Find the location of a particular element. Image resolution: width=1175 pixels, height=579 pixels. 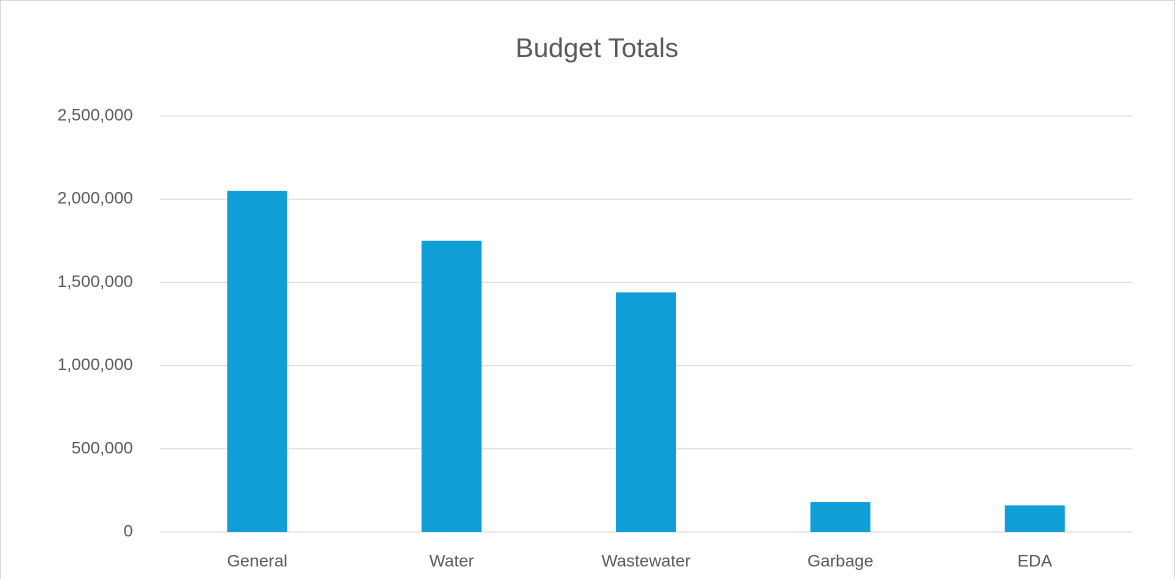

y-tick-label: 500,000 is located at coordinates (102, 447).